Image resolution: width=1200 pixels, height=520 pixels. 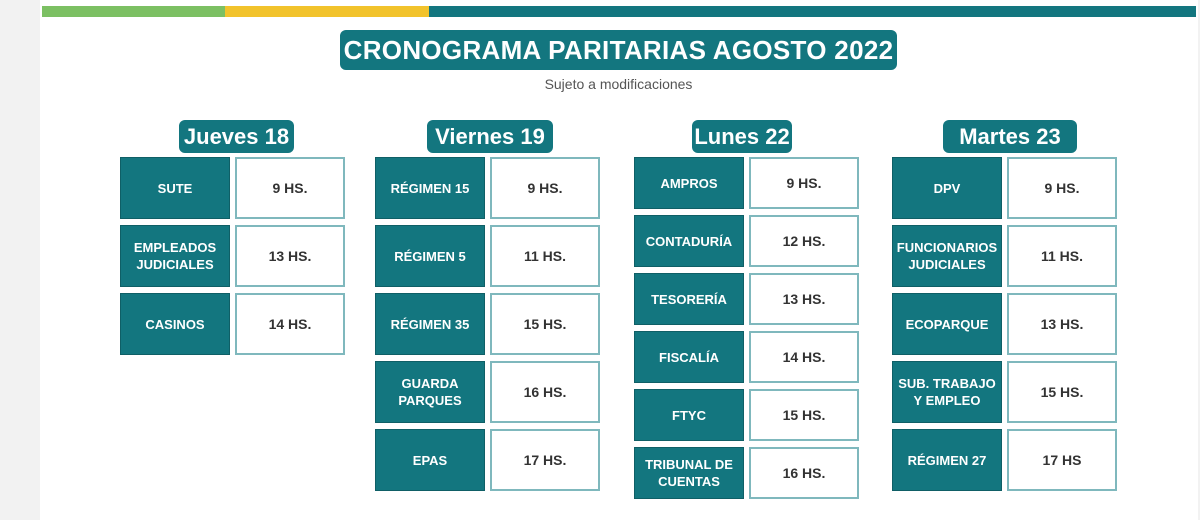 What do you see at coordinates (430, 324) in the screenshot?
I see `organization-name: RÉGIMEN 35` at bounding box center [430, 324].